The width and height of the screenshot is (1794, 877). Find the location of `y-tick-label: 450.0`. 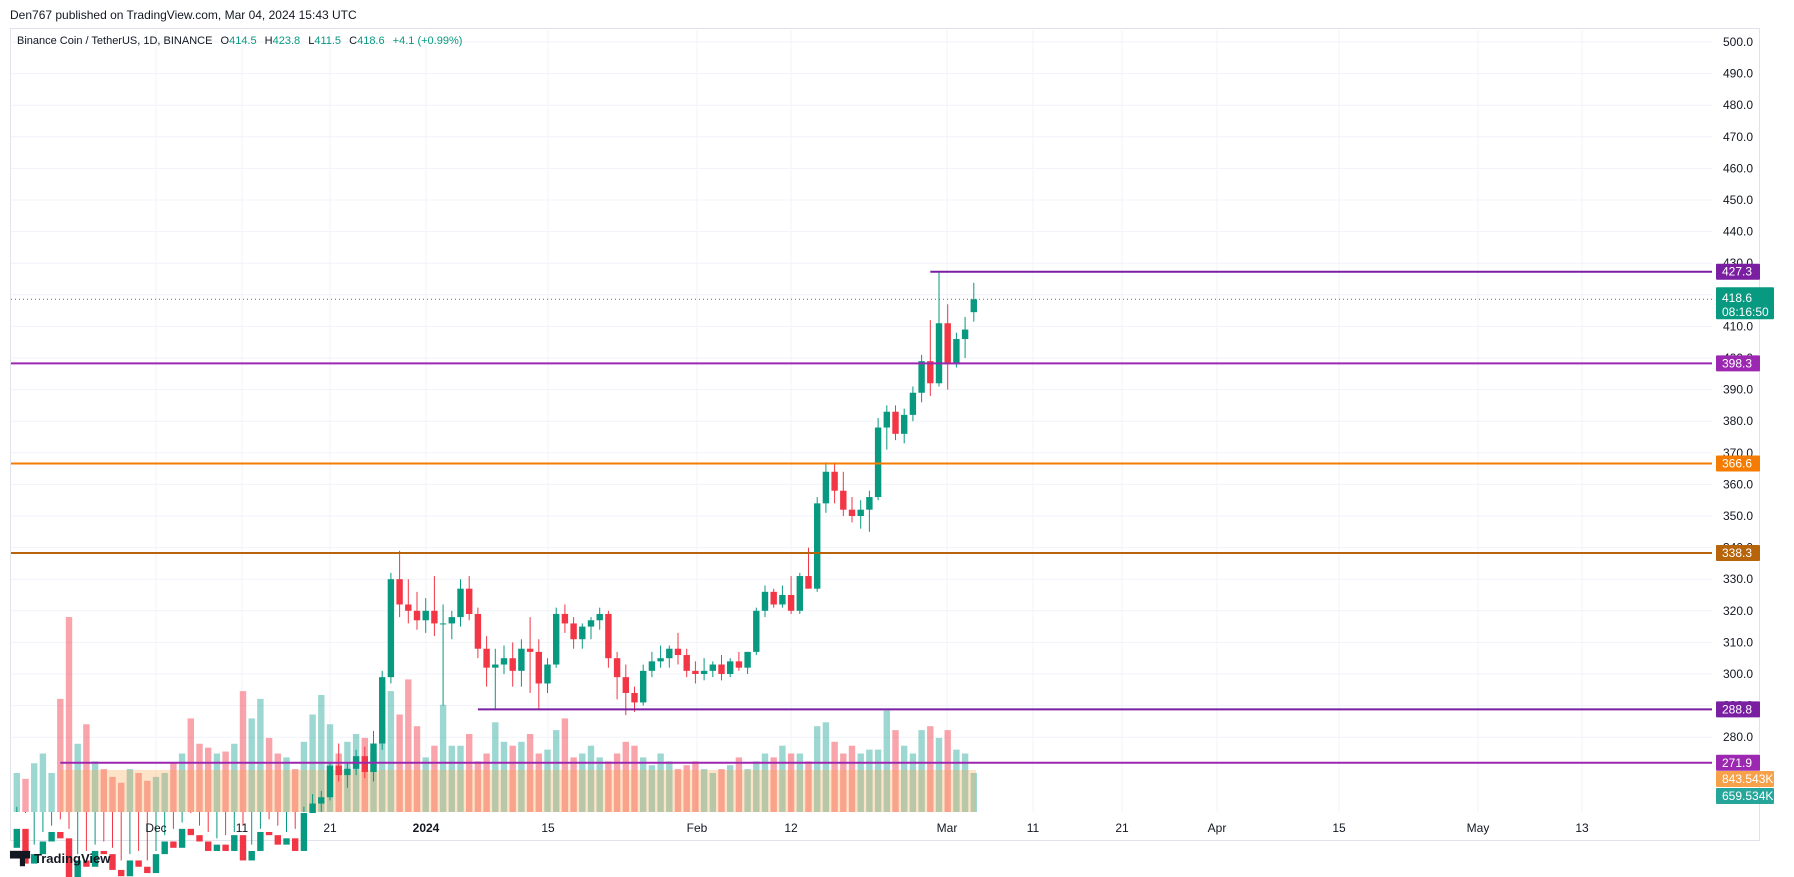

y-tick-label: 450.0 is located at coordinates (1738, 200).